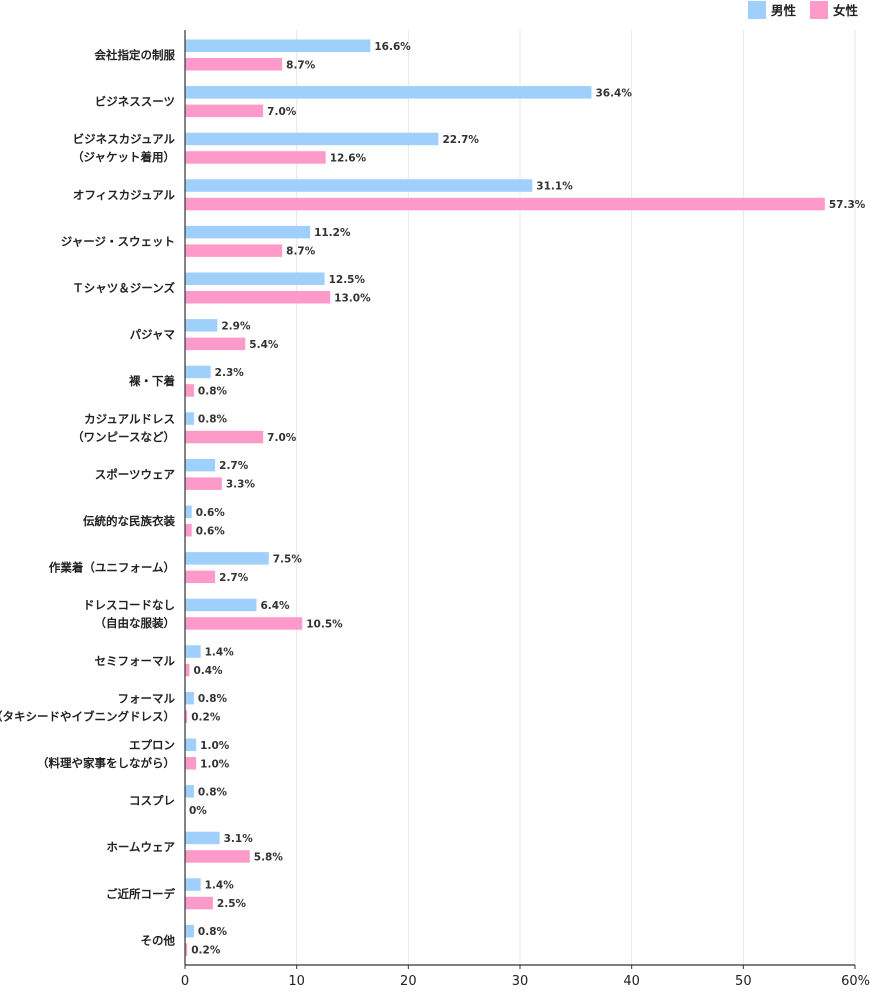 Image resolution: width=870 pixels, height=1000 pixels. Describe the element at coordinates (234, 466) in the screenshot. I see `value-label-s0-9: 2.7%` at that location.